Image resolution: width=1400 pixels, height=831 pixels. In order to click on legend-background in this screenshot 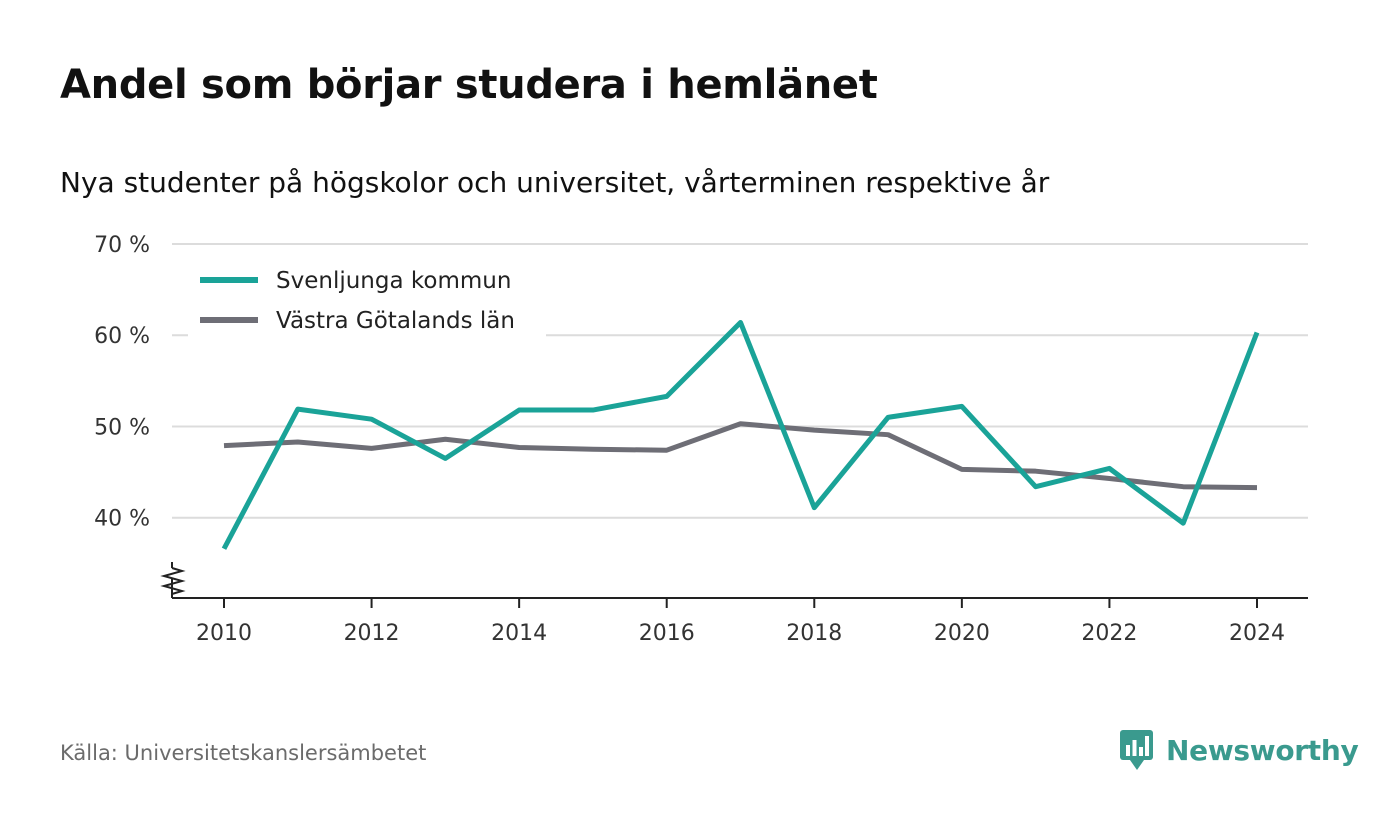, I will do `click(367, 299)`.